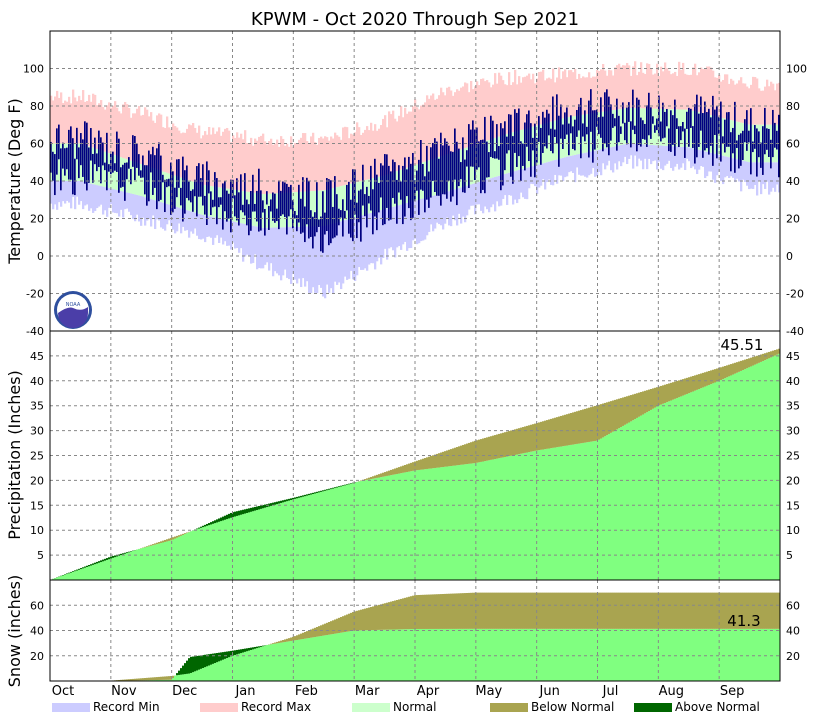 The width and height of the screenshot is (830, 720). What do you see at coordinates (793, 656) in the screenshot?
I see `tick-label-right: 20` at bounding box center [793, 656].